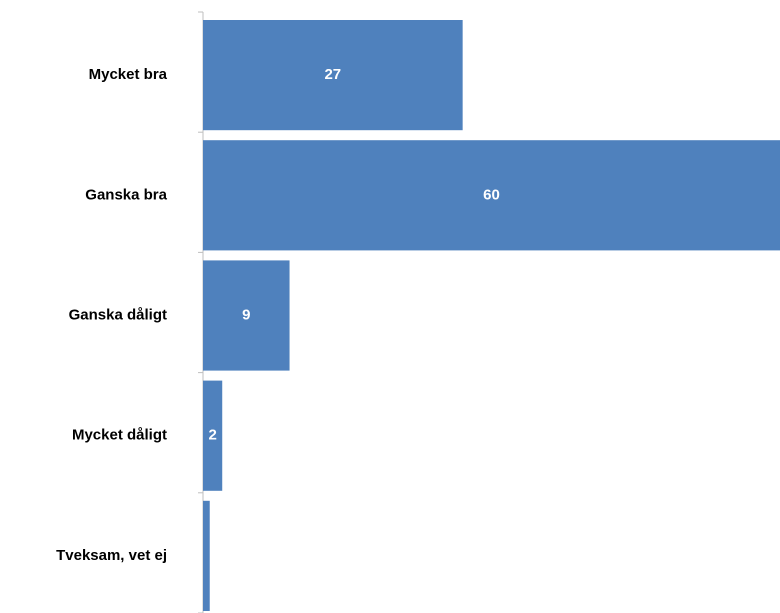 The image size is (780, 613). I want to click on y-tick-label: Tveksam, vet ej, so click(111, 555).